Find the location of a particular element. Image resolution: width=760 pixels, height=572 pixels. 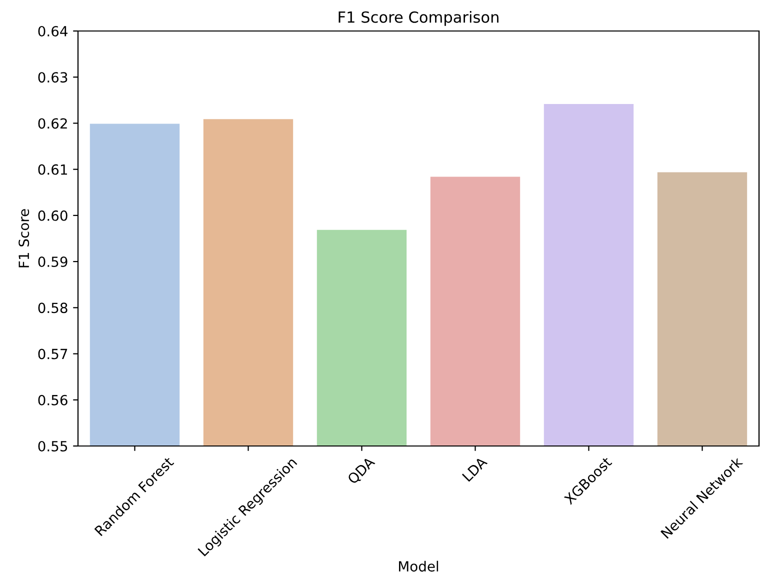

y-tick-label: 0.60 is located at coordinates (53, 215).